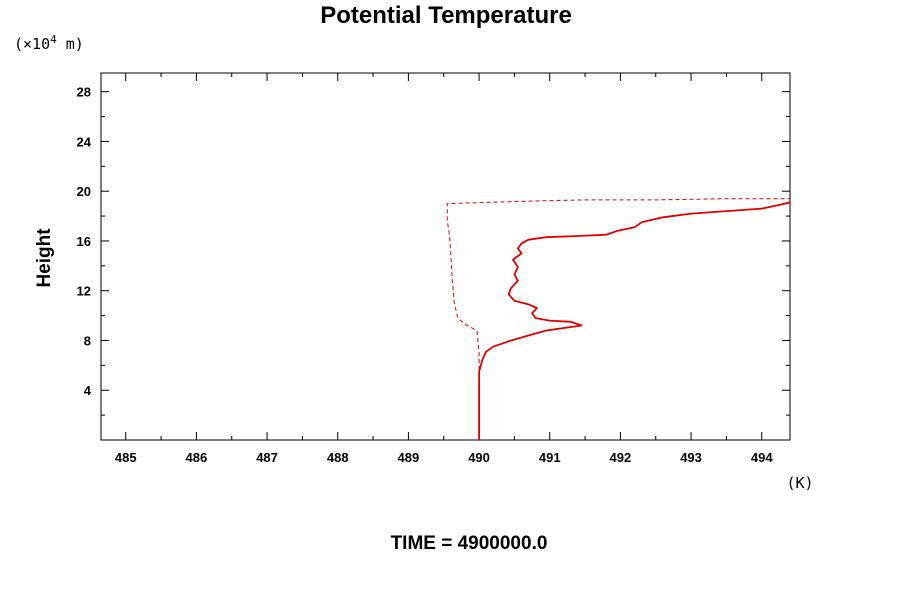  Describe the element at coordinates (409, 457) in the screenshot. I see `x-tick-label: 489` at that location.